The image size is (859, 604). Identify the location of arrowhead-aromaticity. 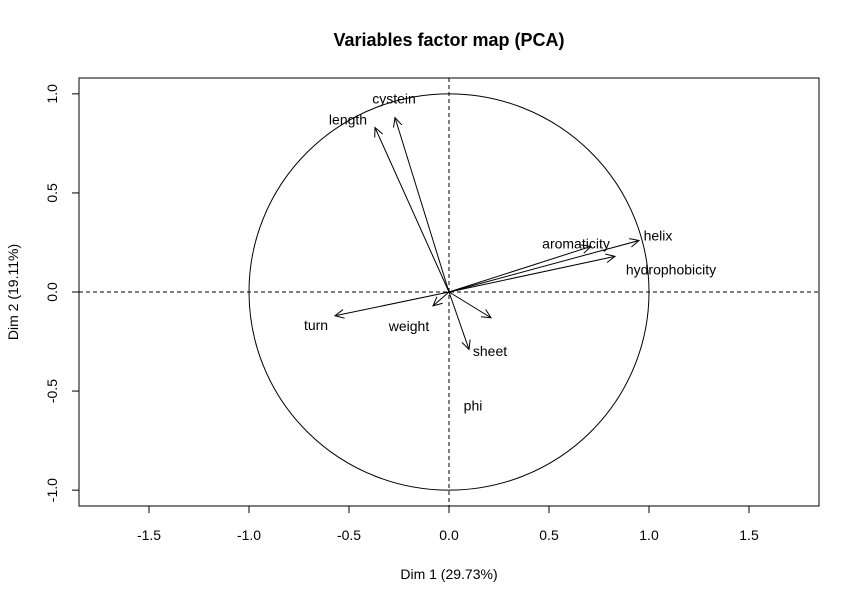
(587, 249).